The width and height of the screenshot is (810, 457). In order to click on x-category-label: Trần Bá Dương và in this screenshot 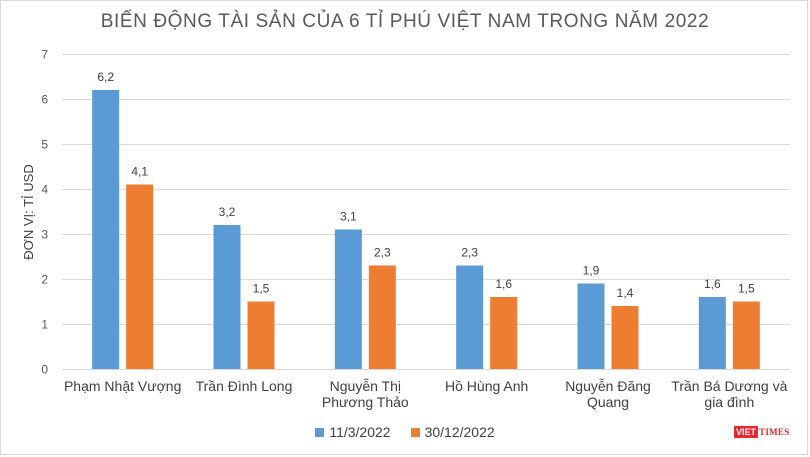, I will do `click(729, 386)`.